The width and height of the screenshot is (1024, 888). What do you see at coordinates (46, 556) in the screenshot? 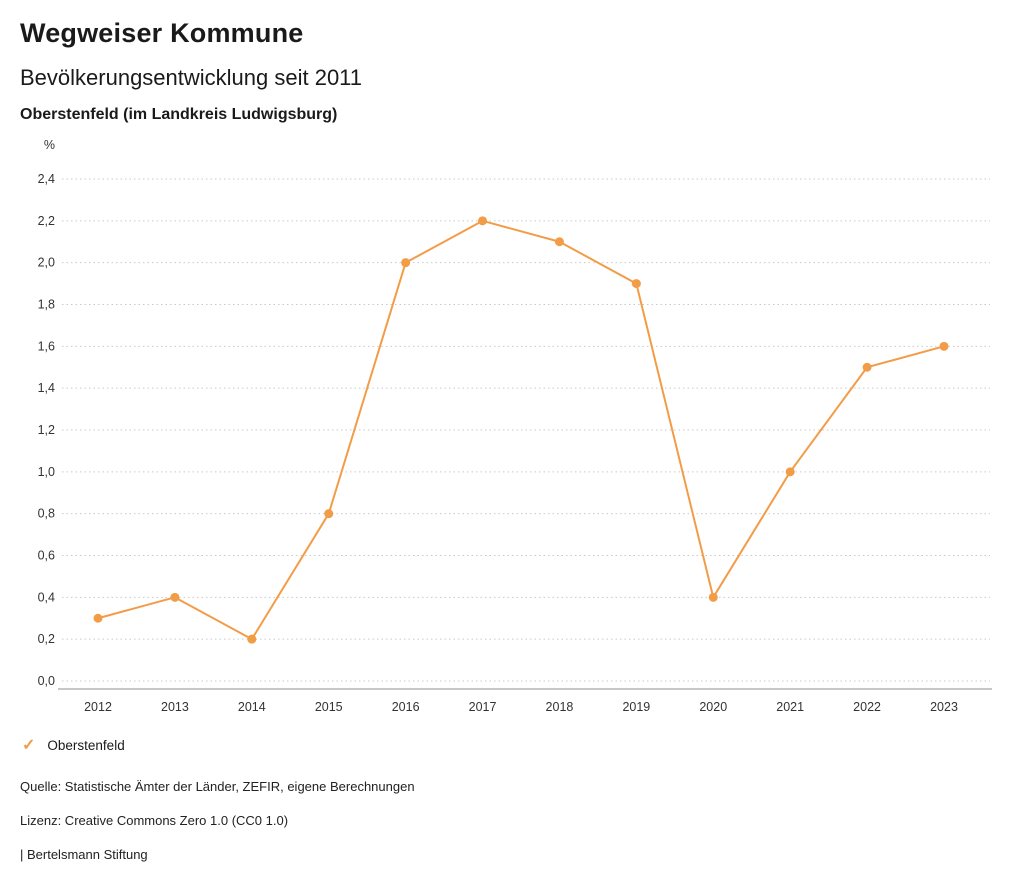
I see `y-tick-label: 0,6` at bounding box center [46, 556].